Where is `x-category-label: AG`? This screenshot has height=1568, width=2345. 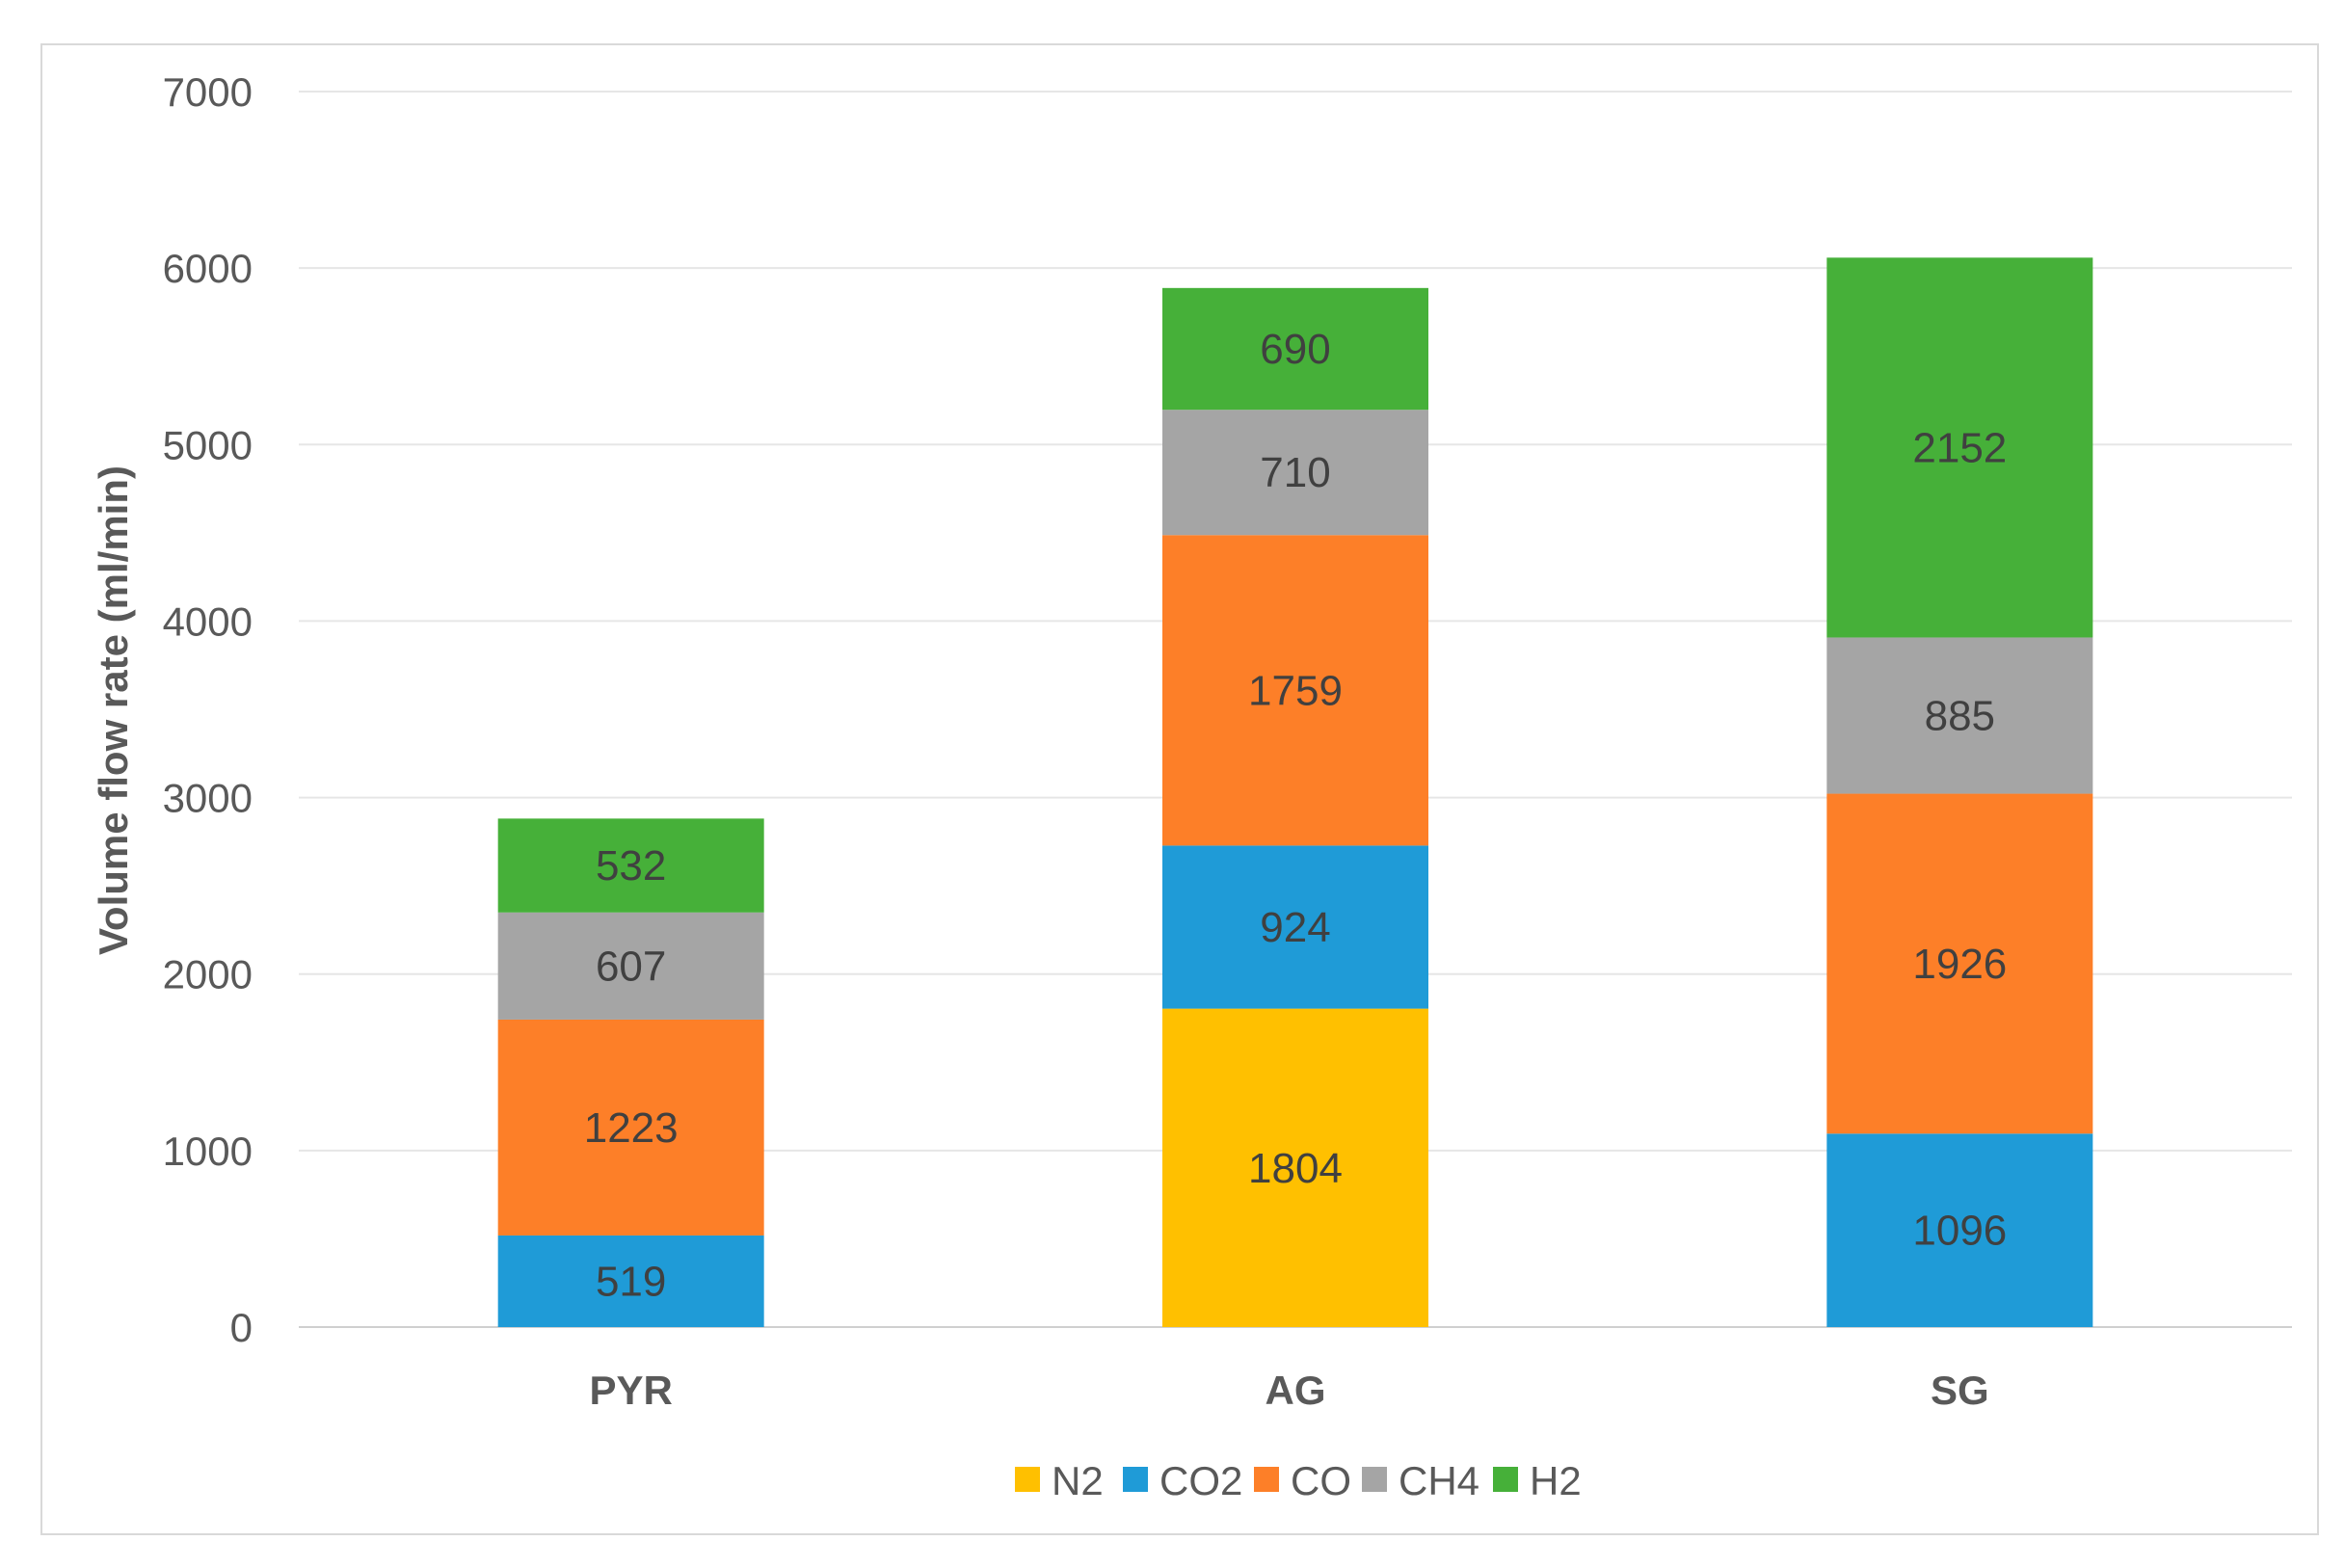 x-category-label: AG is located at coordinates (1296, 1390).